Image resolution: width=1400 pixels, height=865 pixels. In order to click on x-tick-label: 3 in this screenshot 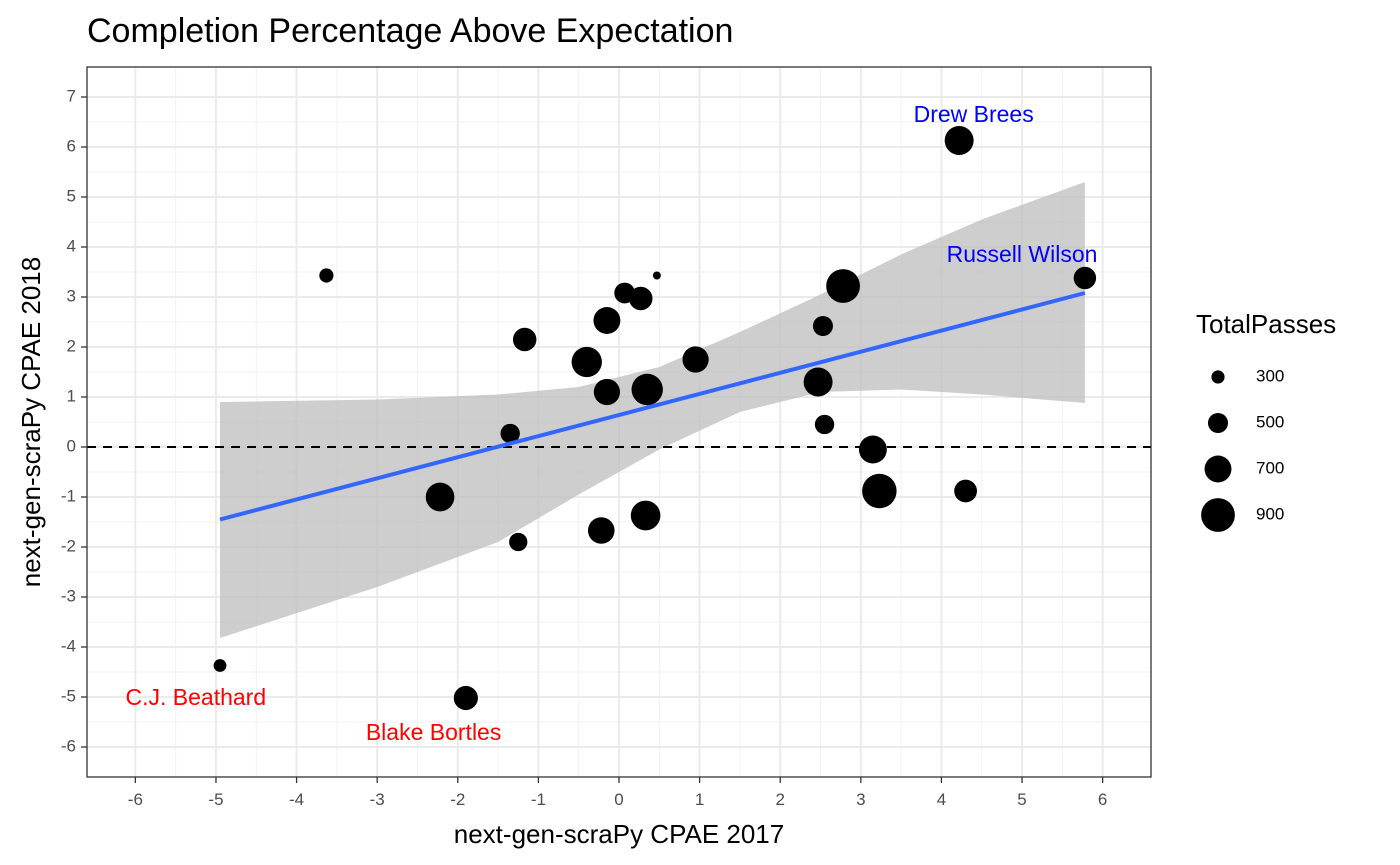, I will do `click(860, 799)`.